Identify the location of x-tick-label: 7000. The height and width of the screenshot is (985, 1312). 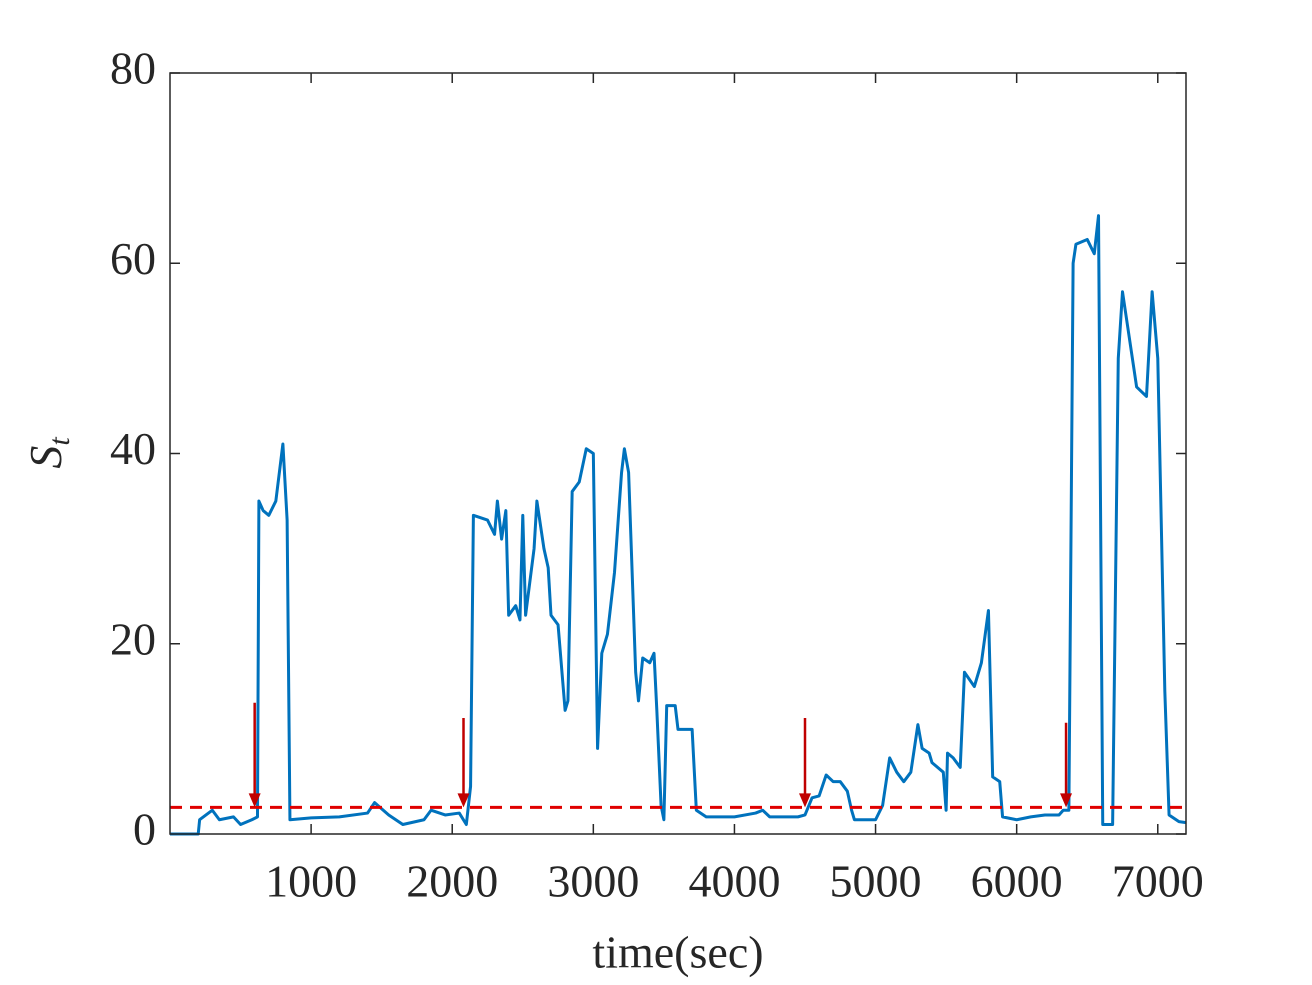
(1158, 881).